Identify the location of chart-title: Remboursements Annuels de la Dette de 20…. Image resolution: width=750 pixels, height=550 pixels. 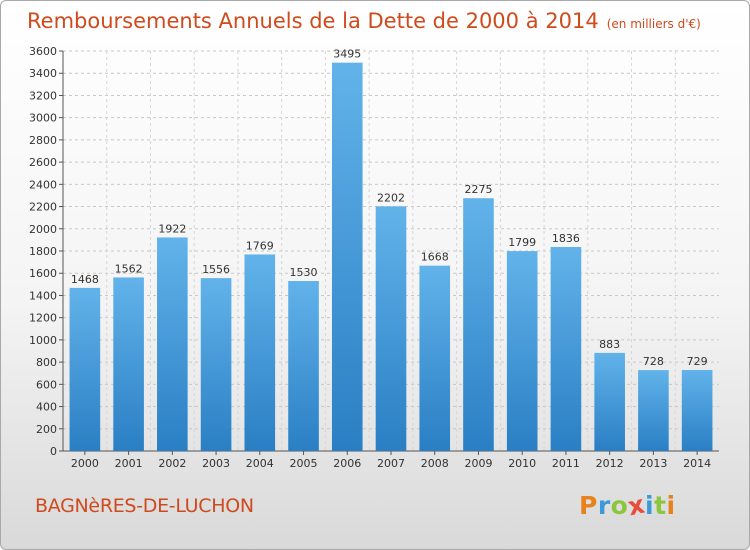
(364, 21).